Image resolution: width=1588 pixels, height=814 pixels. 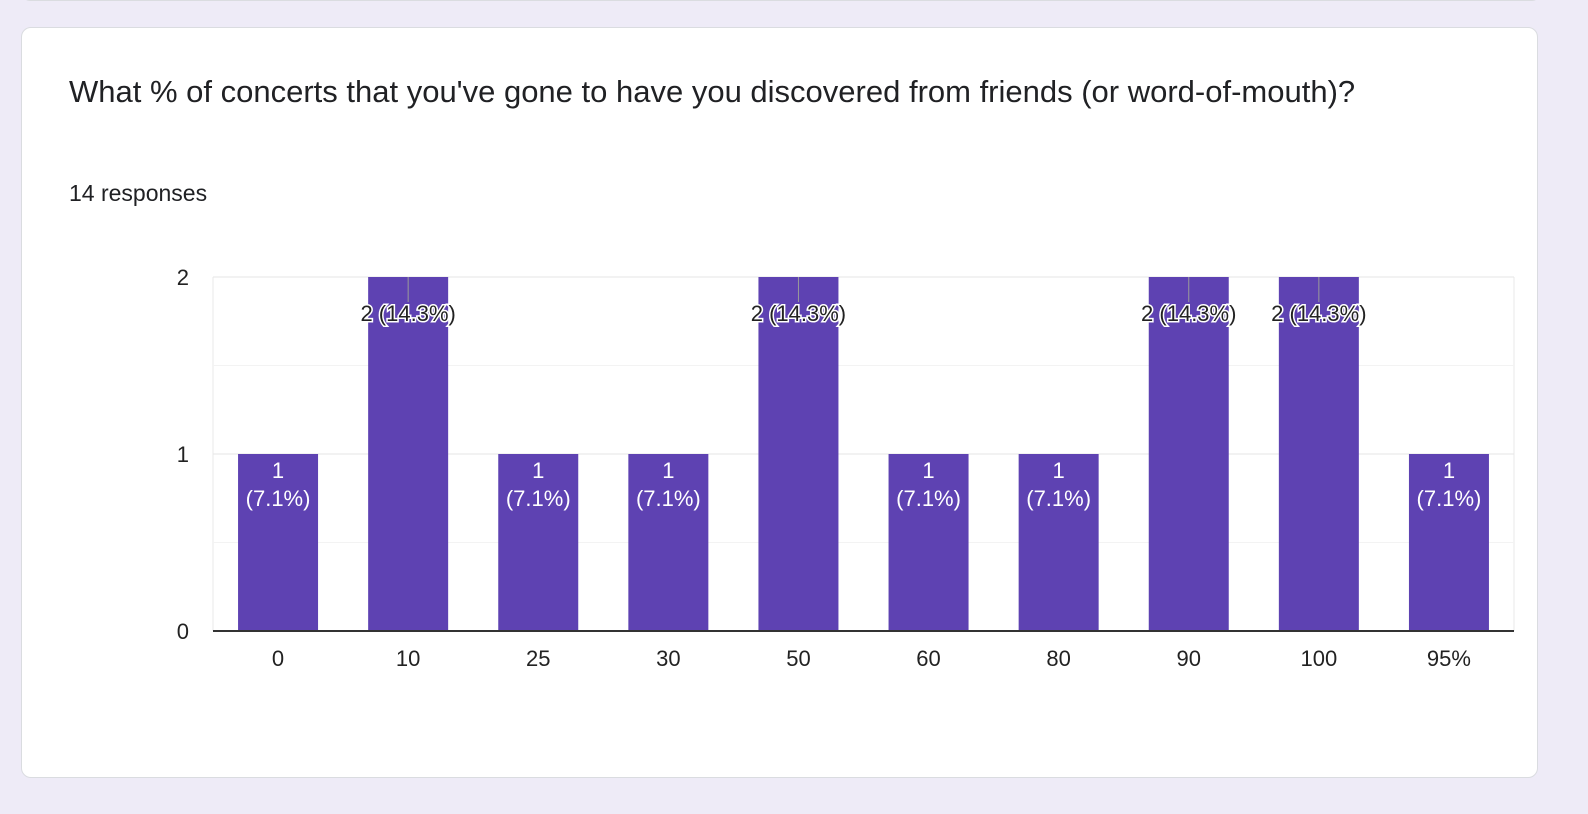 What do you see at coordinates (1318, 658) in the screenshot?
I see `x-tick-label: 100` at bounding box center [1318, 658].